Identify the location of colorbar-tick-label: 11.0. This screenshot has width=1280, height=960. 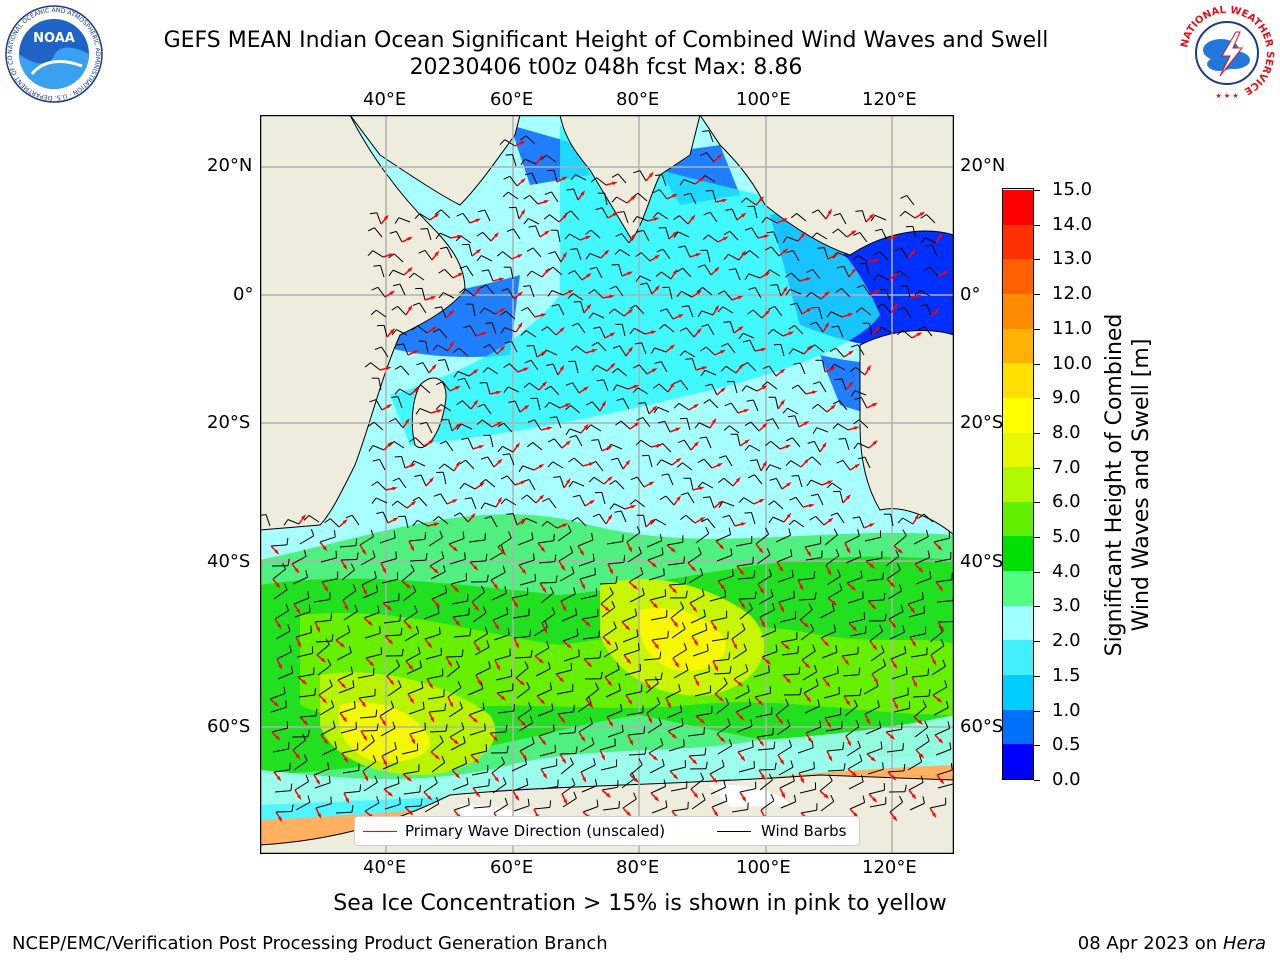
(1072, 328).